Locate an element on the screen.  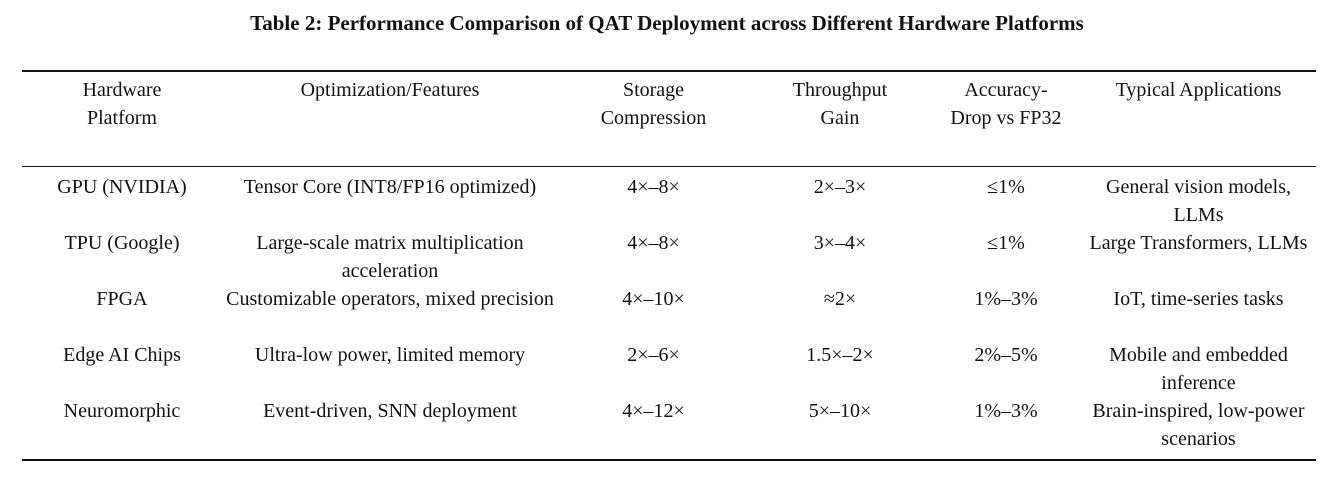
cell-applications: Mobile and embedded inference is located at coordinates (1198, 369).